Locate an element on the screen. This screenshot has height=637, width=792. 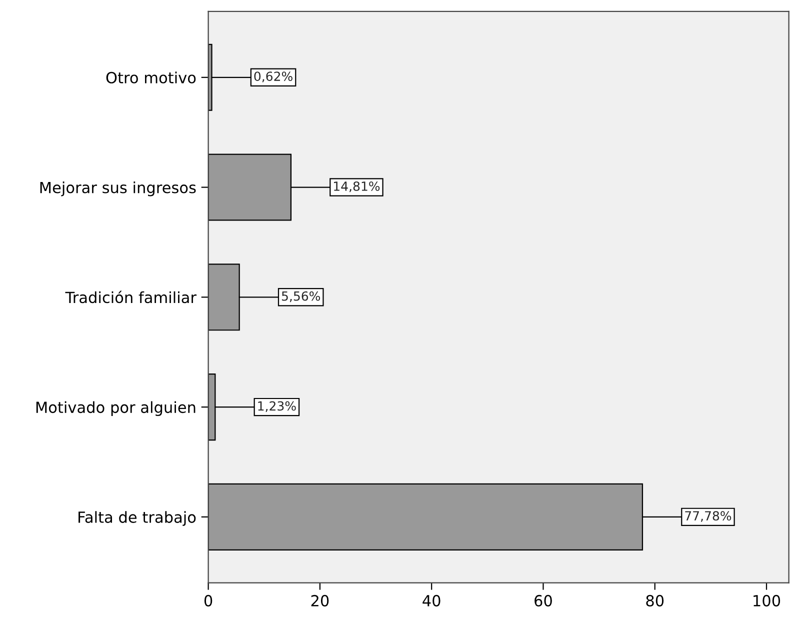
data-label: 5,56% is located at coordinates (301, 296).